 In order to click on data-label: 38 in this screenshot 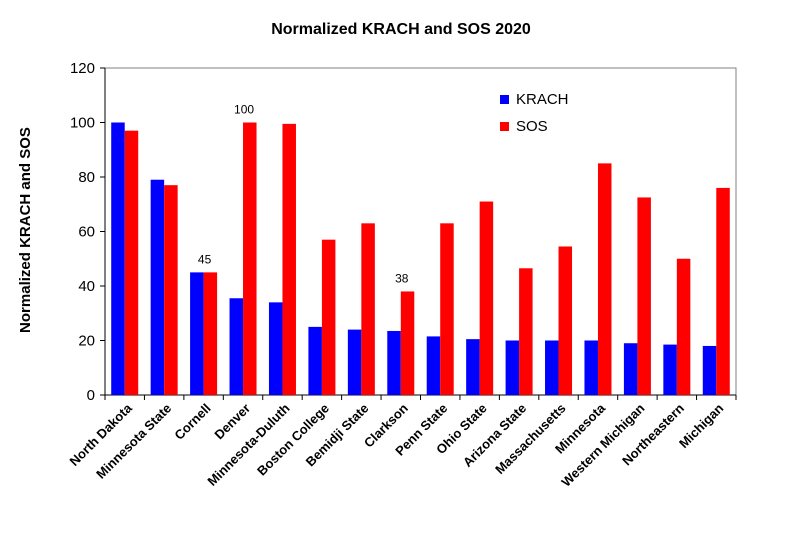, I will do `click(402, 278)`.